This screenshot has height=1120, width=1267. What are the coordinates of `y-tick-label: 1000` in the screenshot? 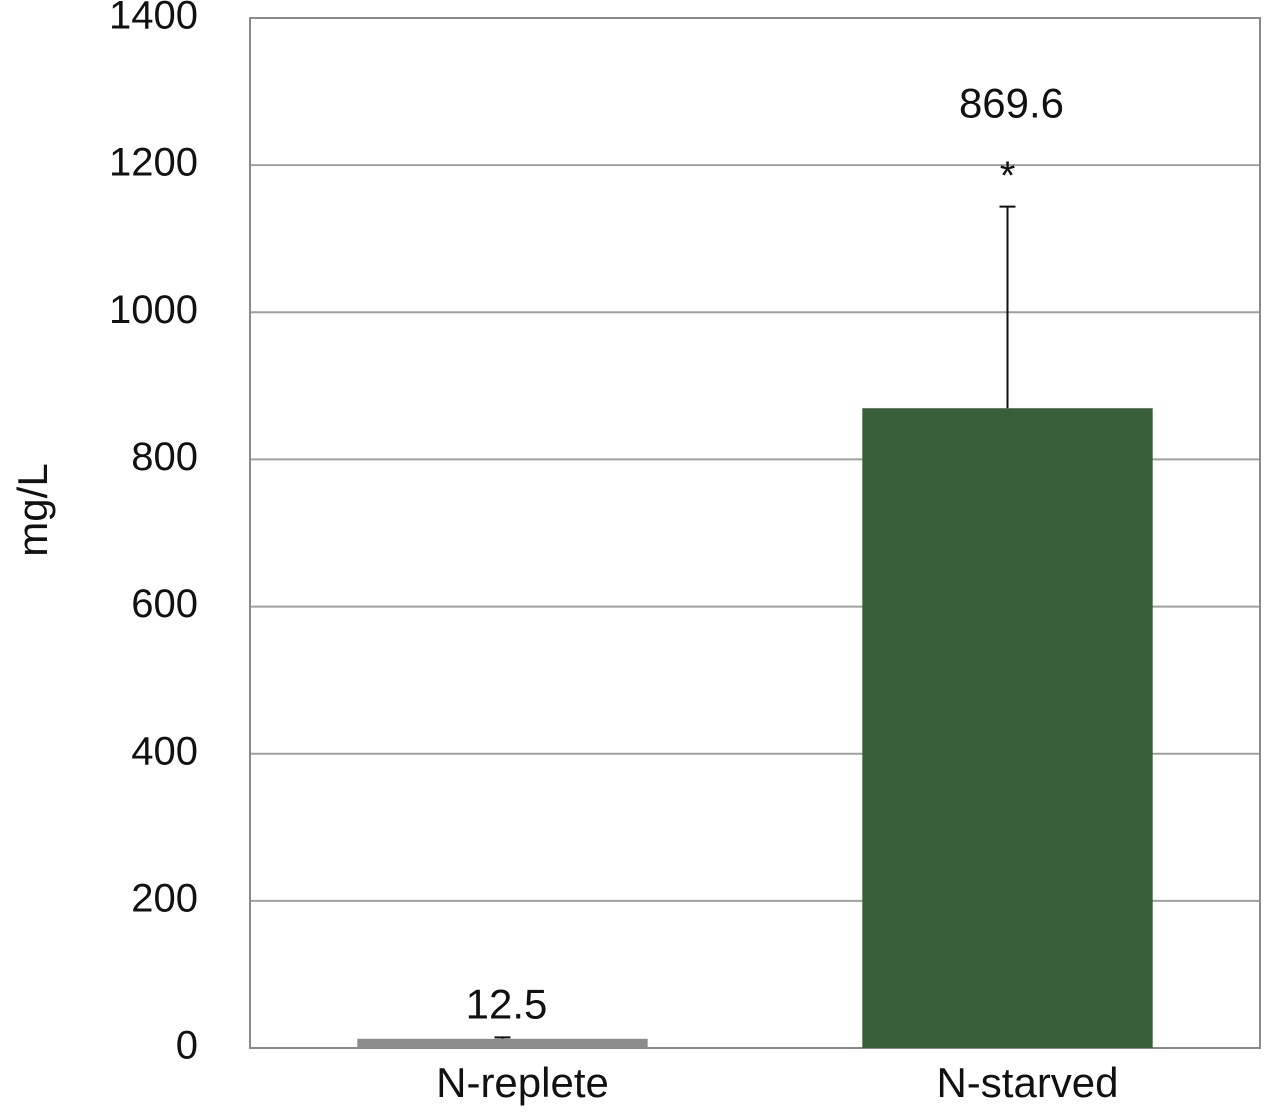 It's located at (153, 310).